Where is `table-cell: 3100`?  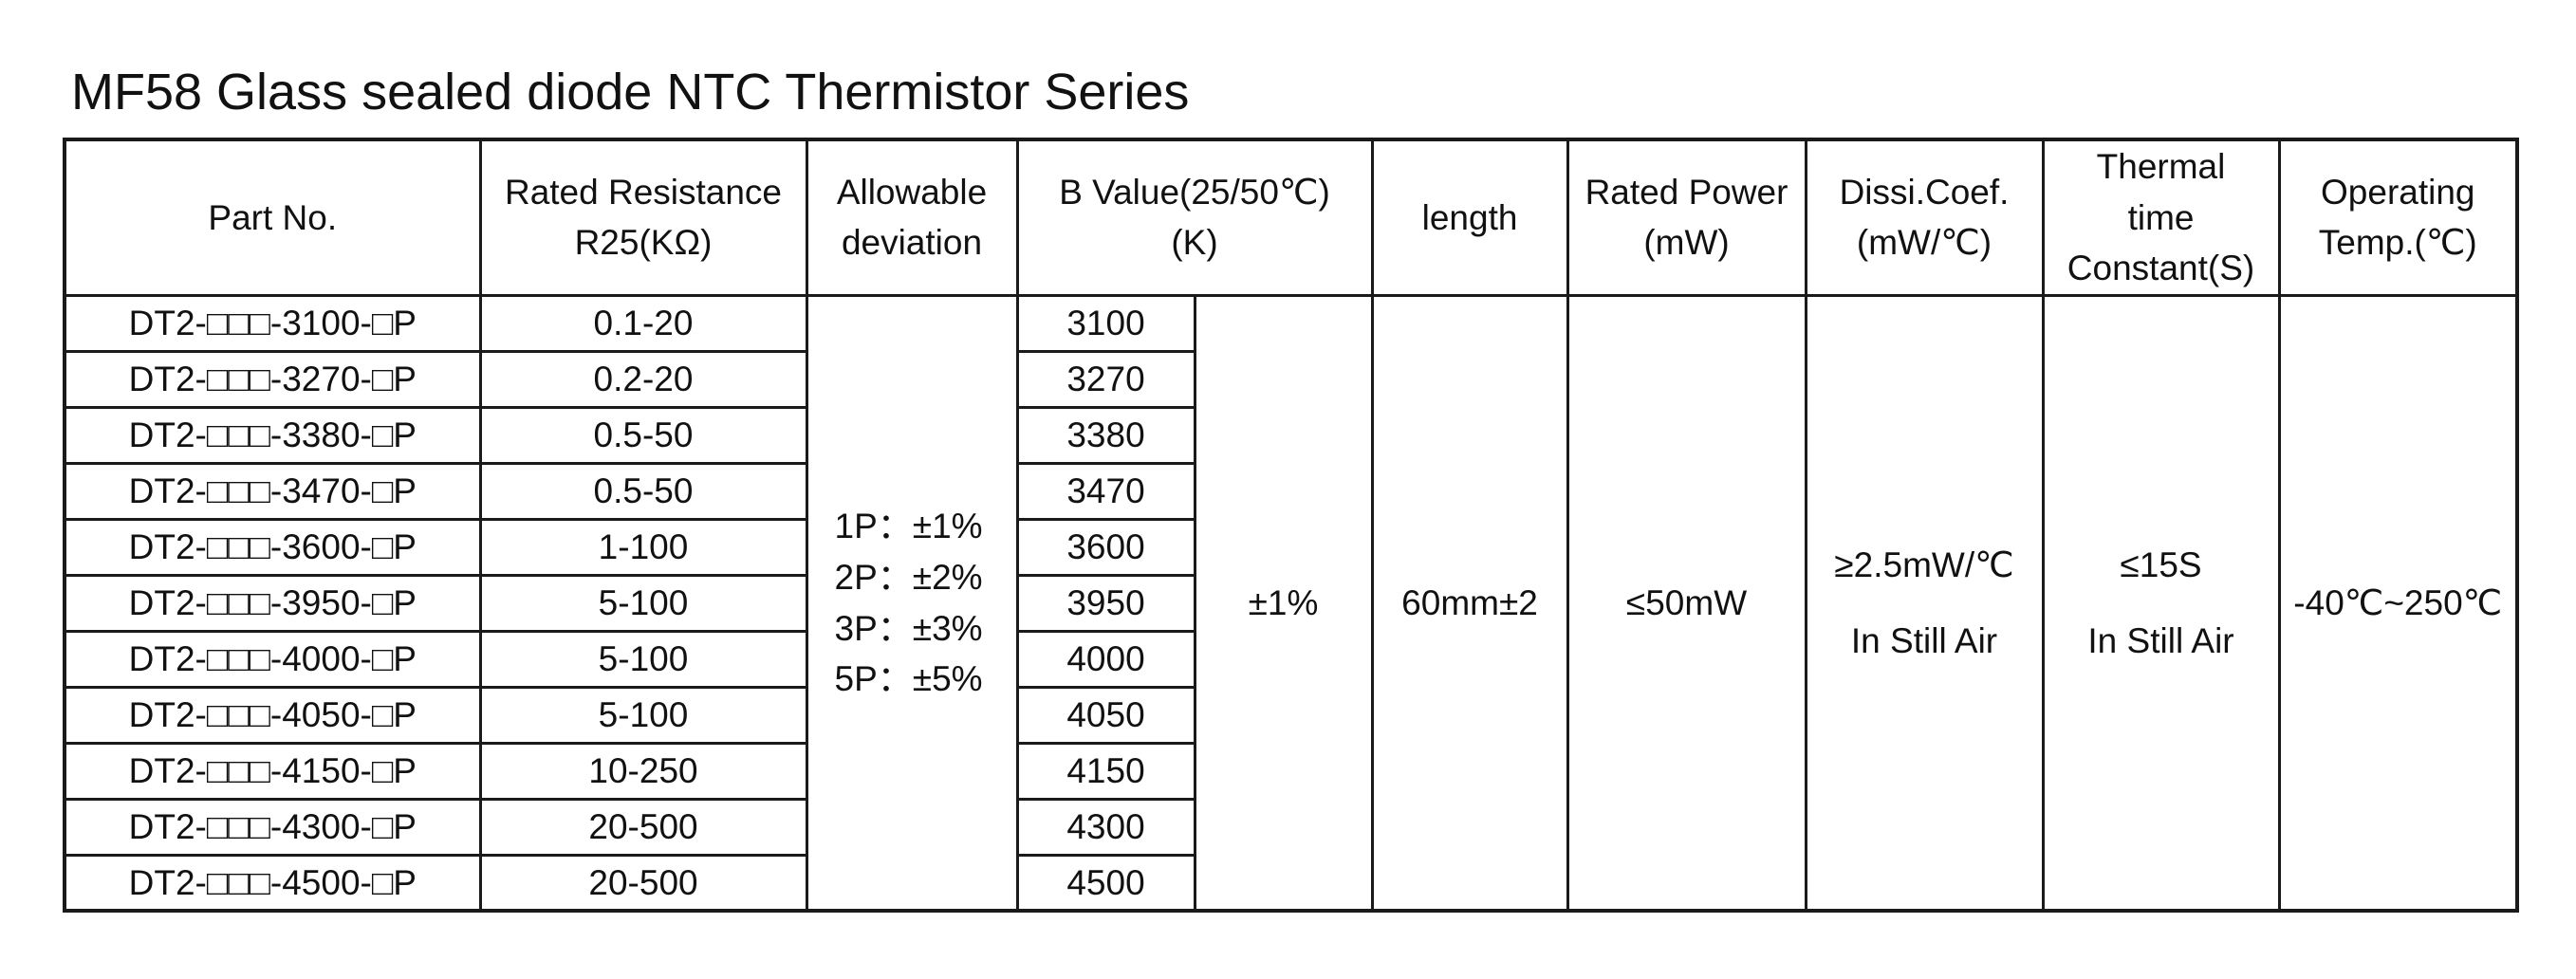
table-cell: 3100 is located at coordinates (1105, 323).